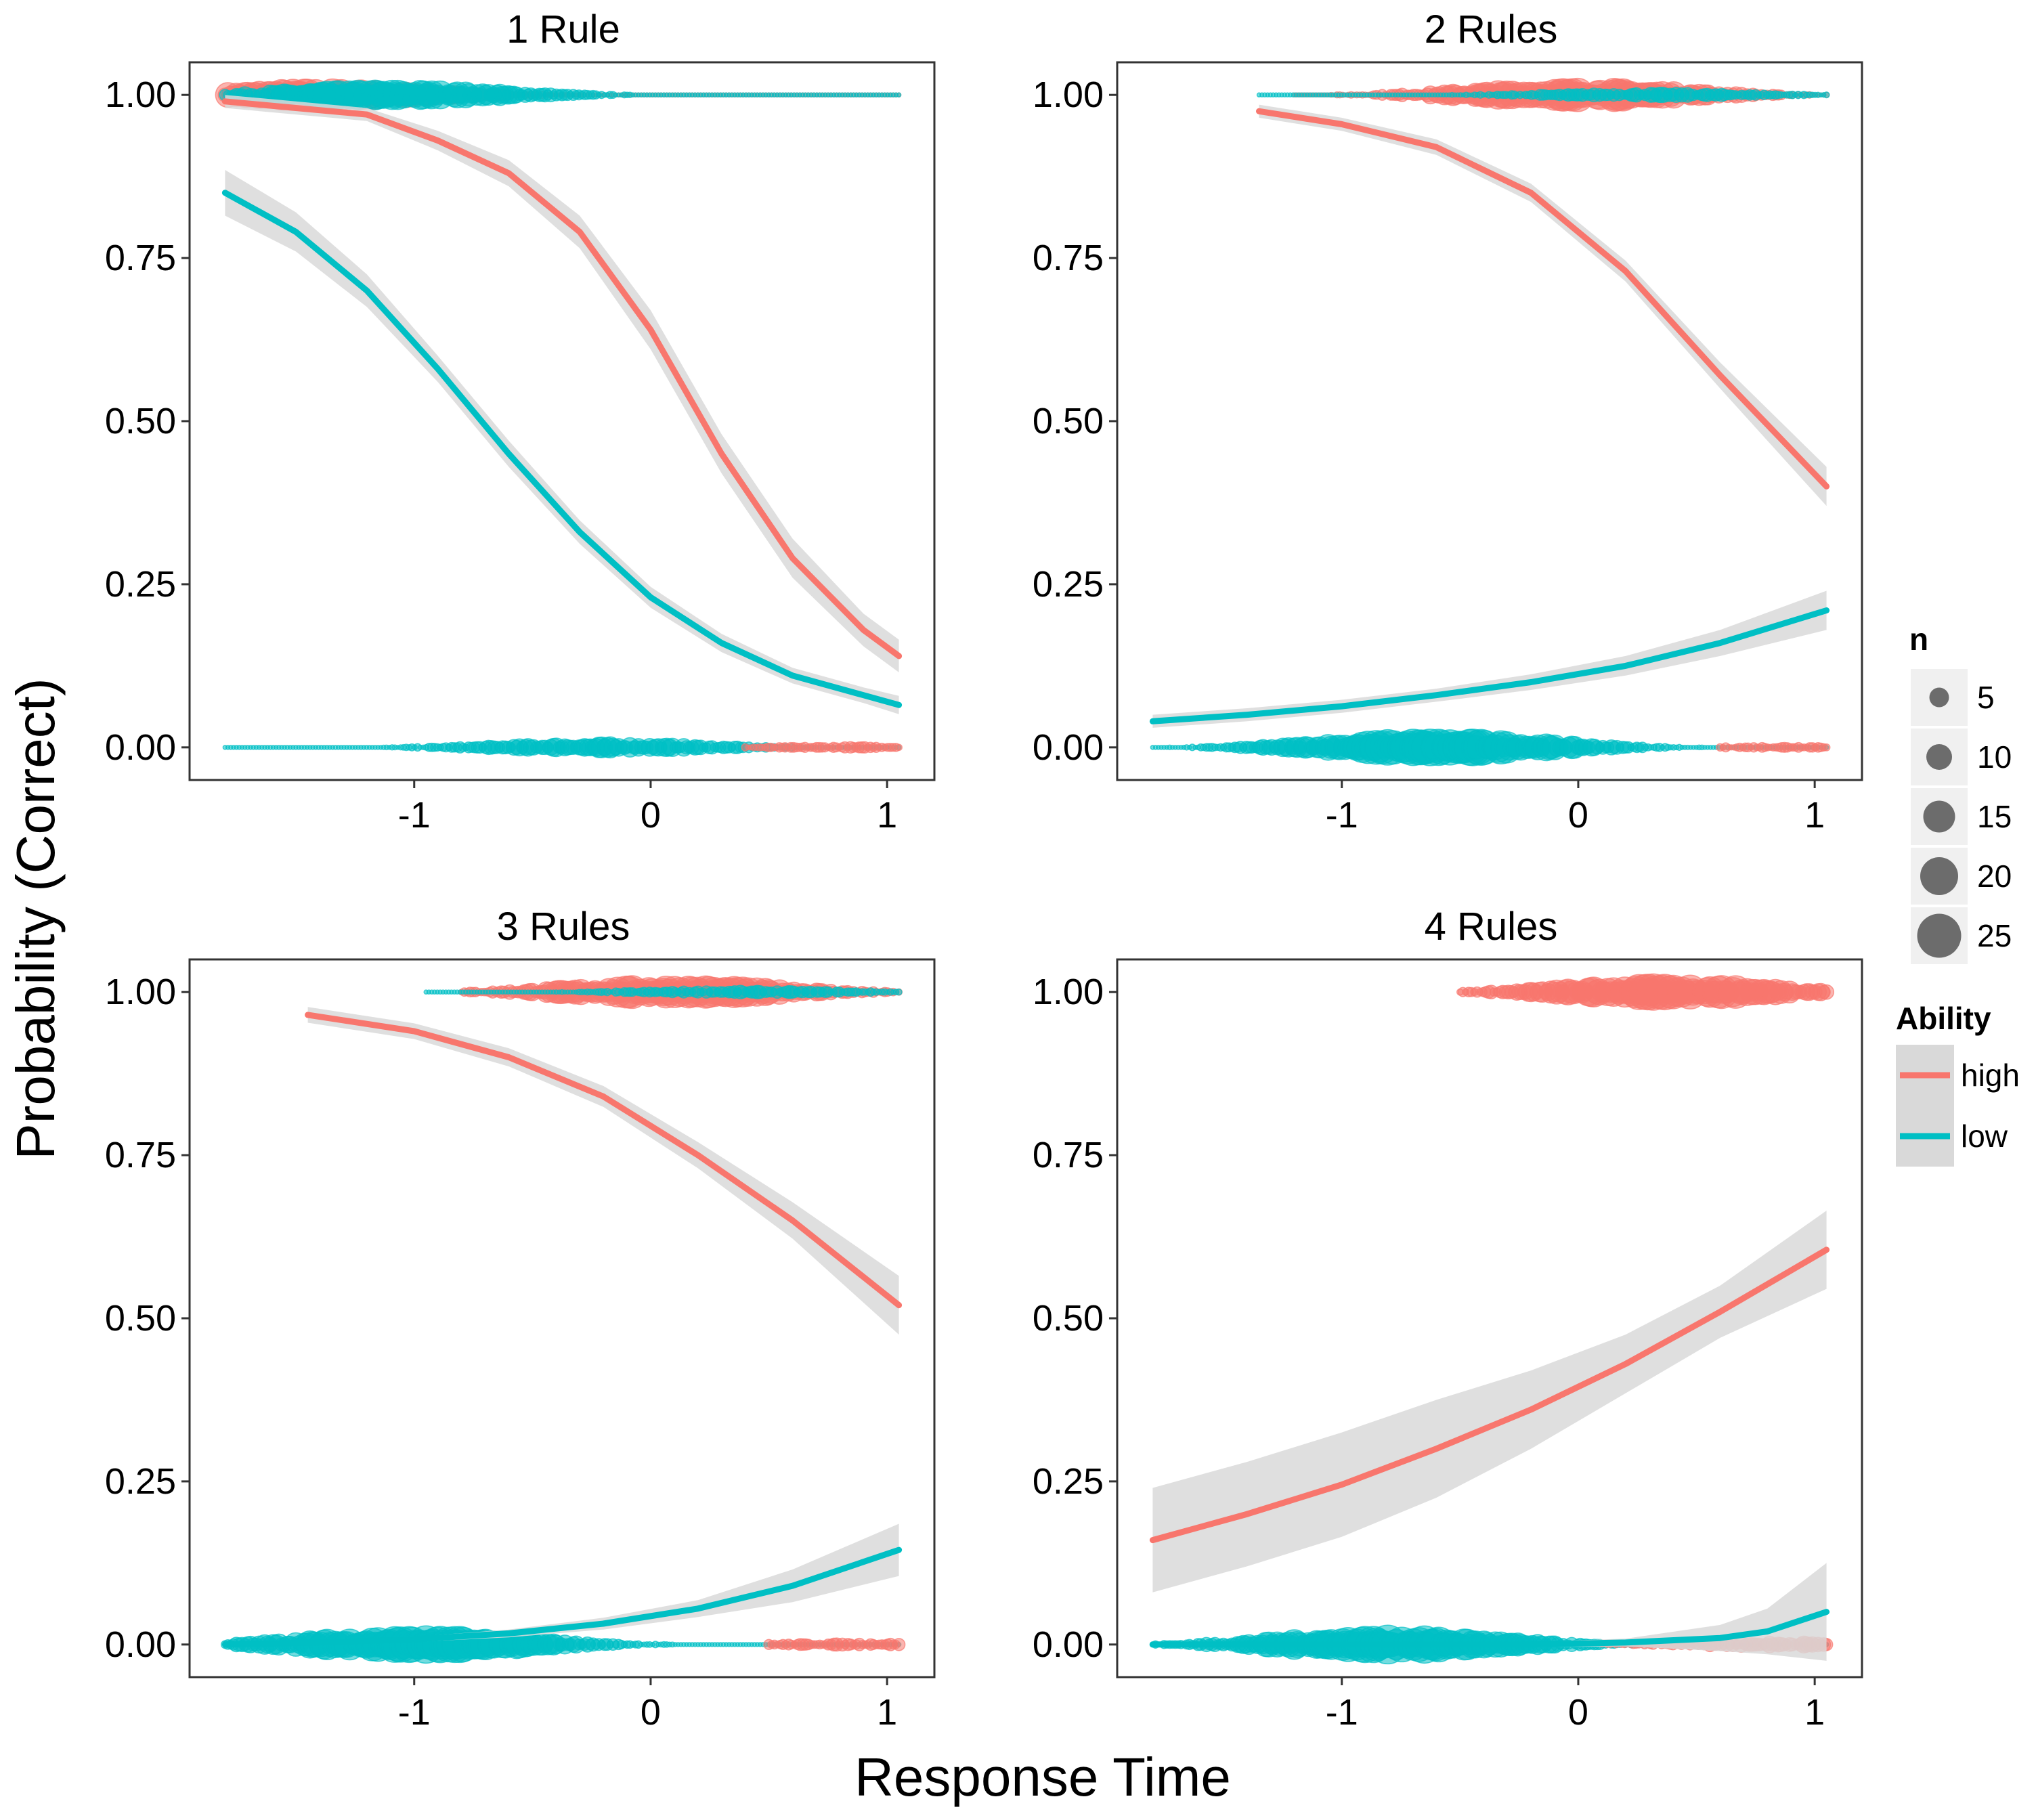 The image size is (2036, 1820). I want to click on size-legend-keys: 5 10 15 20 25, so click(1962, 816).